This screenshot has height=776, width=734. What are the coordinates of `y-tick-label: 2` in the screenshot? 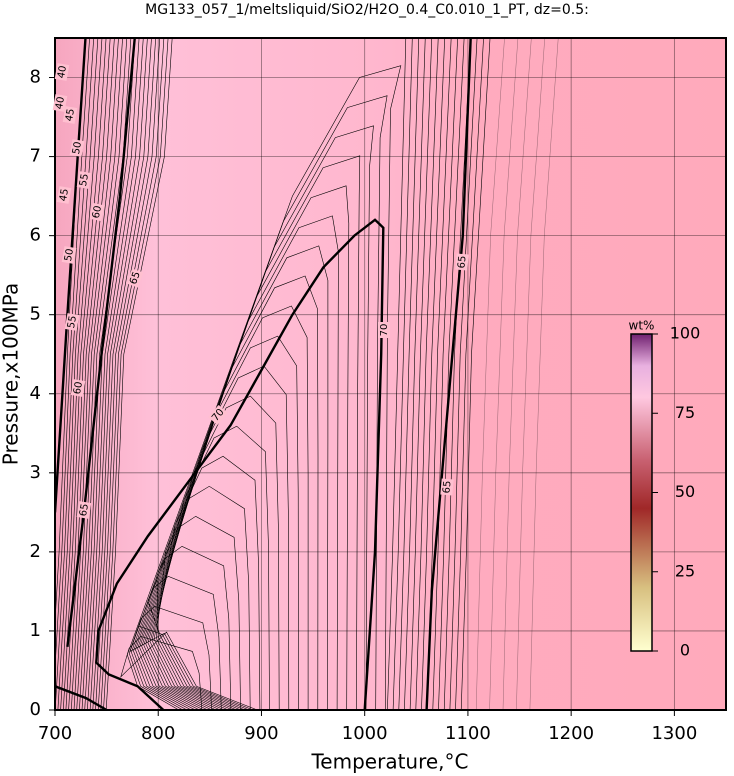 It's located at (35, 551).